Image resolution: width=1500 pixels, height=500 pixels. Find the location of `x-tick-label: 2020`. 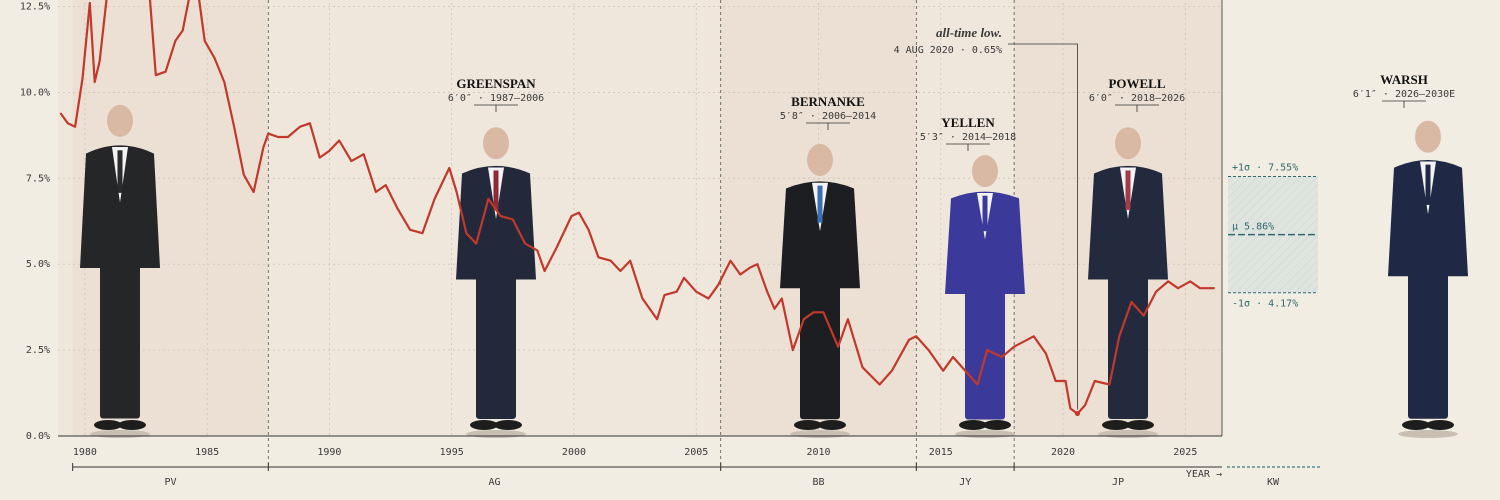

x-tick-label: 2020 is located at coordinates (1063, 452).